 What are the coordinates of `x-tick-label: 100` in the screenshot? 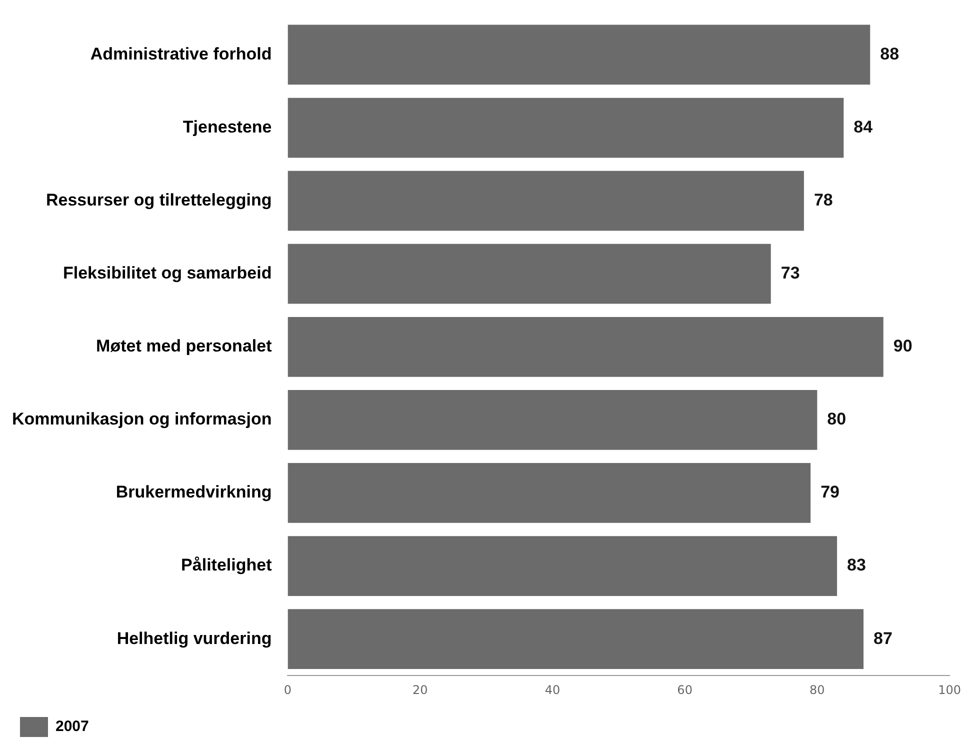 It's located at (949, 689).